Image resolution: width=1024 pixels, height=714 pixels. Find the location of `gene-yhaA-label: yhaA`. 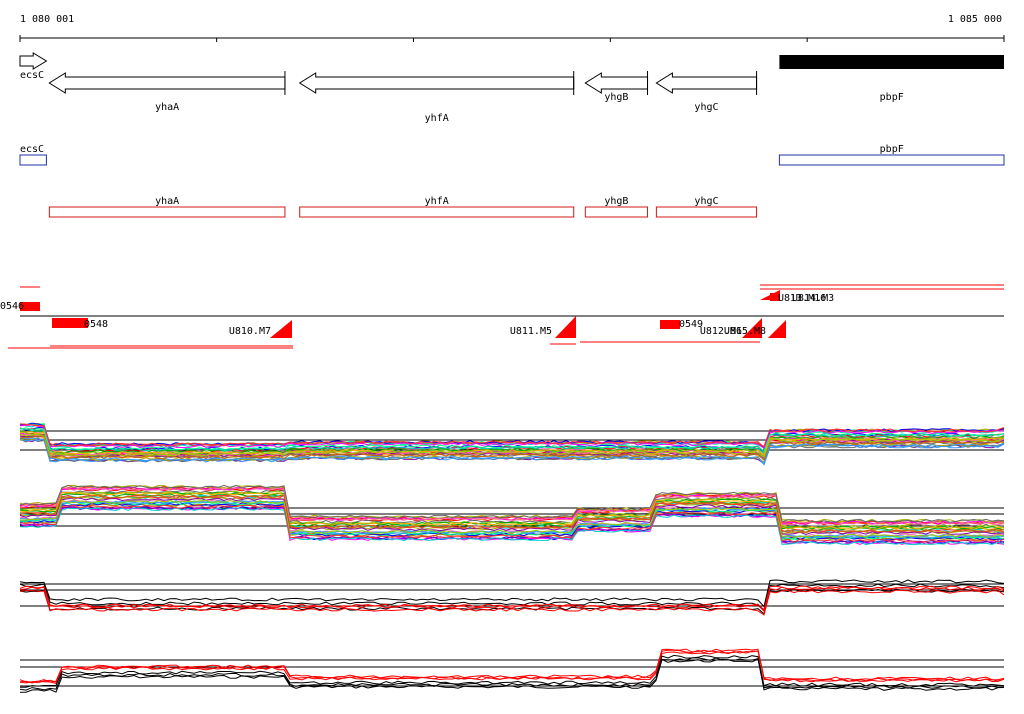

gene-yhaA-label: yhaA is located at coordinates (167, 107).